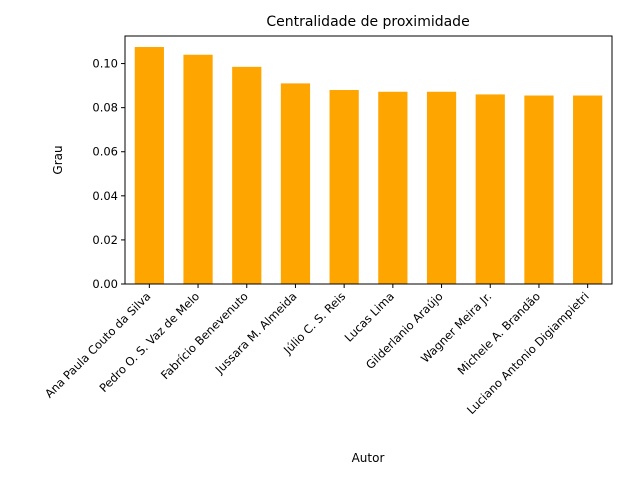 Image resolution: width=640 pixels, height=480 pixels. I want to click on y-tick-label: 0.10, so click(105, 64).